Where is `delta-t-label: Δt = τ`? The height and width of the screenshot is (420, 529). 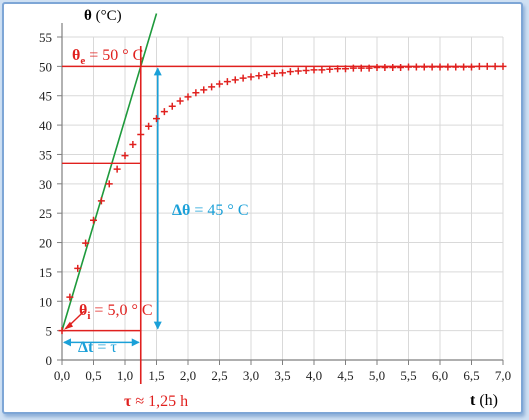 delta-t-label: Δt = τ is located at coordinates (97, 347).